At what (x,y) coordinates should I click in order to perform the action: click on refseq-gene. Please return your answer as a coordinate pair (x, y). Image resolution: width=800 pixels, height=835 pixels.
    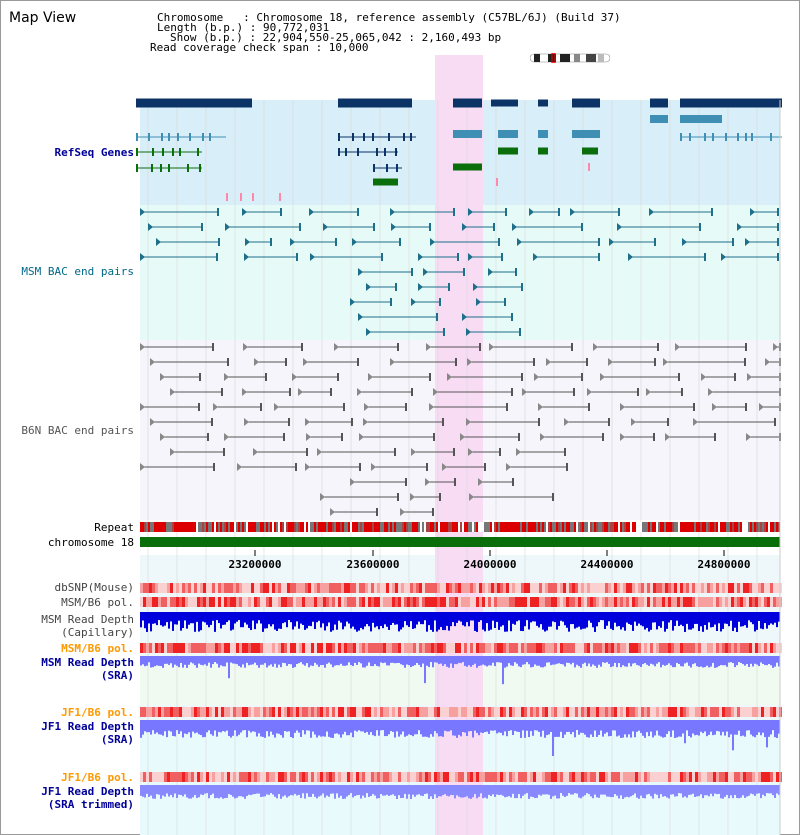
    Looking at the image, I should click on (586, 103).